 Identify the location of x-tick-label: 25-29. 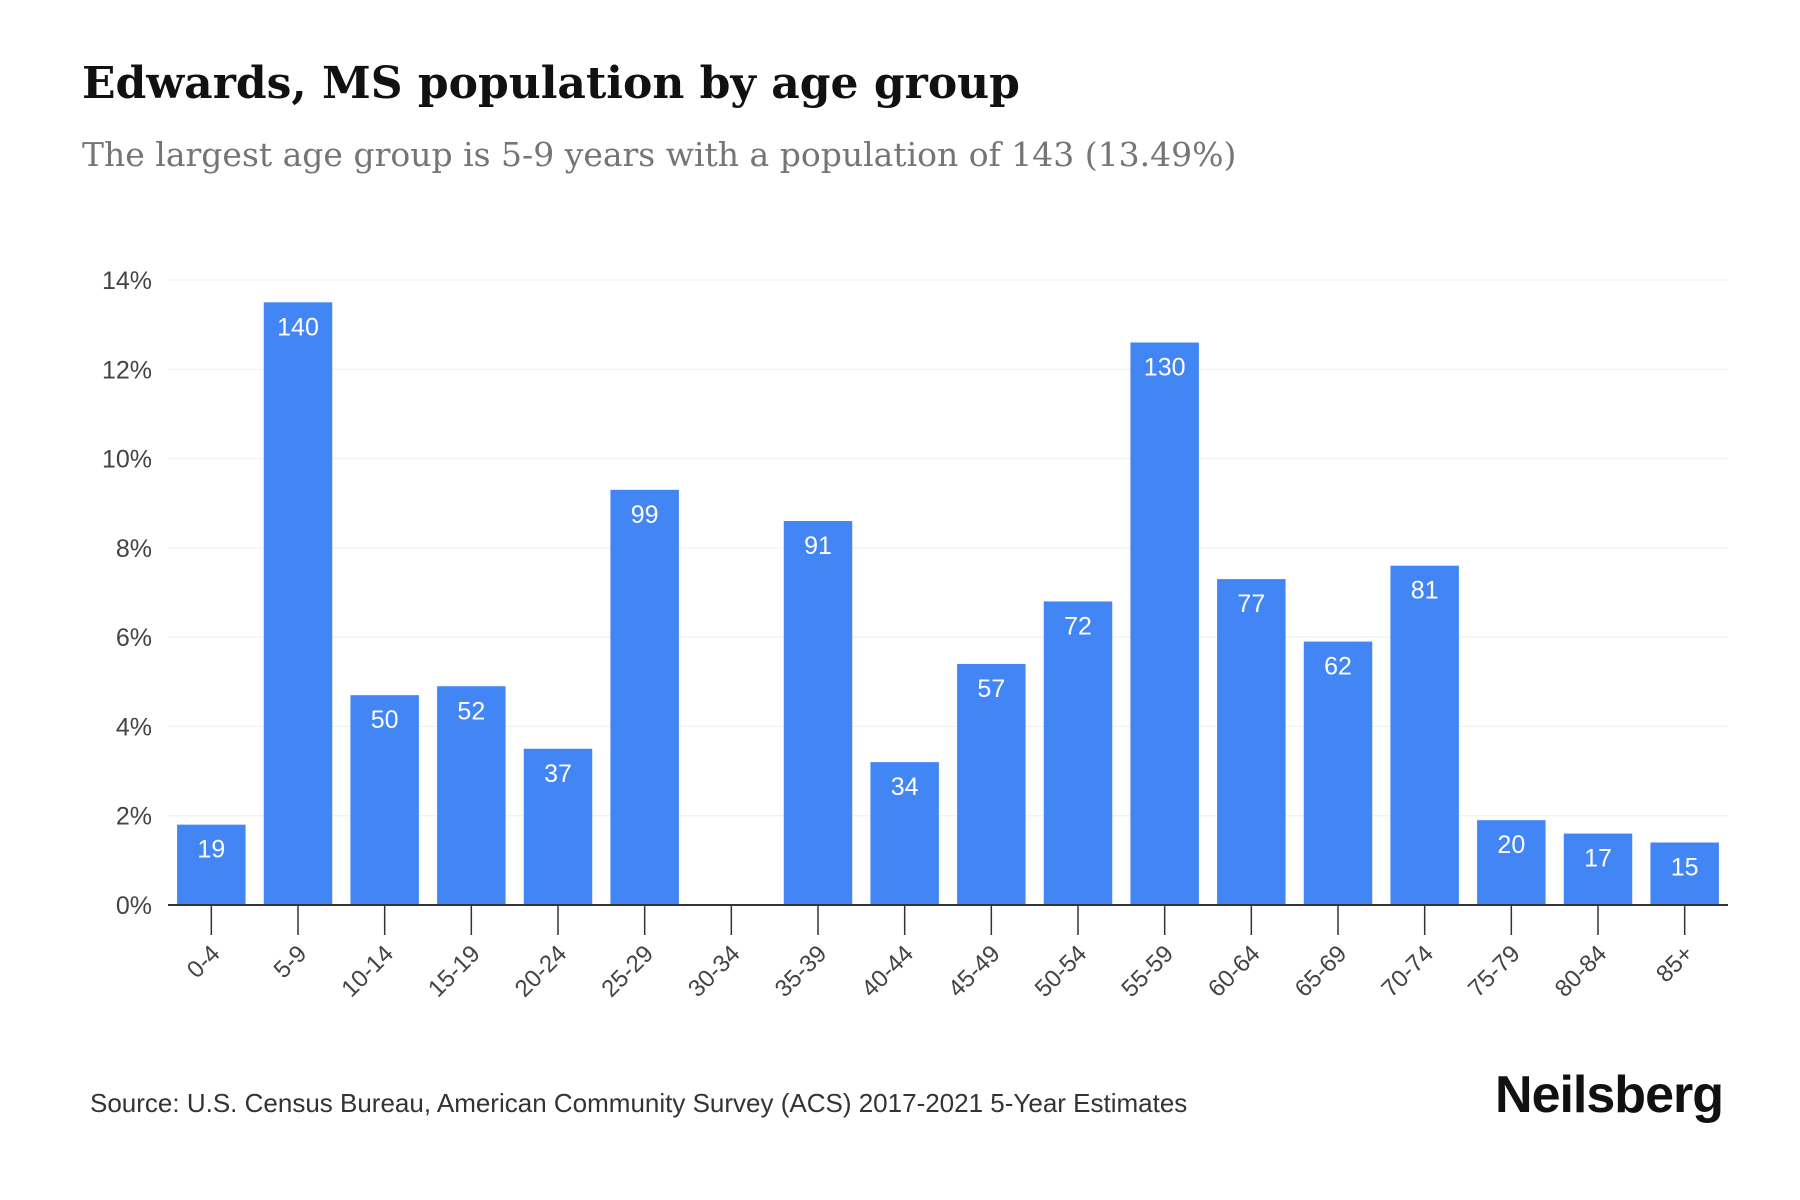
(627, 971).